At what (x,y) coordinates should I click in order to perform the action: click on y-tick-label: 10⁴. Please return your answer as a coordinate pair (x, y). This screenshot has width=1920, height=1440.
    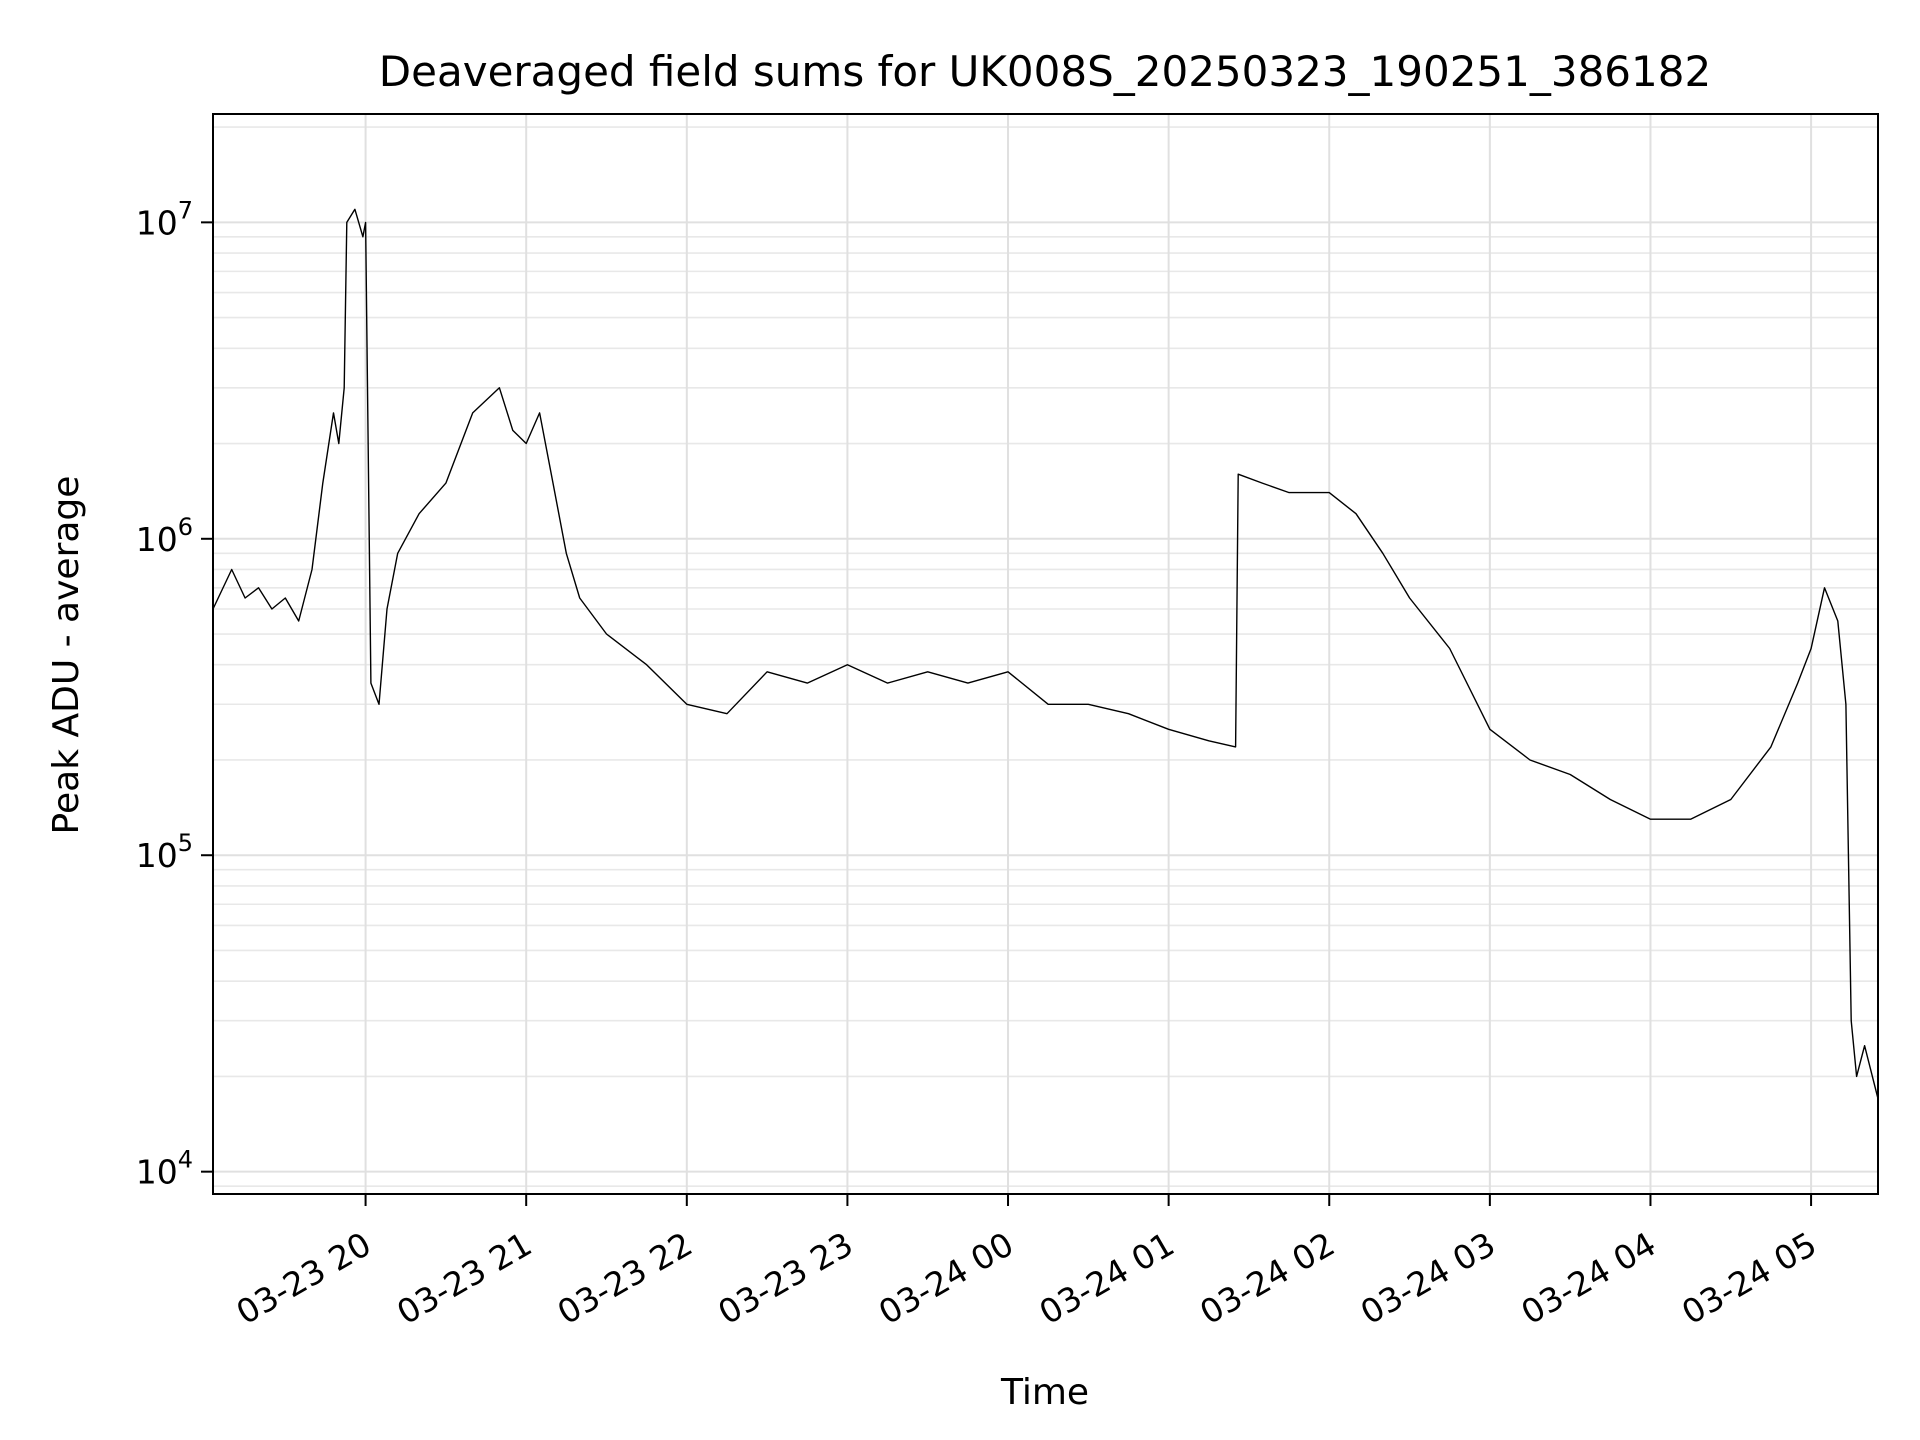
    Looking at the image, I should click on (164, 1169).